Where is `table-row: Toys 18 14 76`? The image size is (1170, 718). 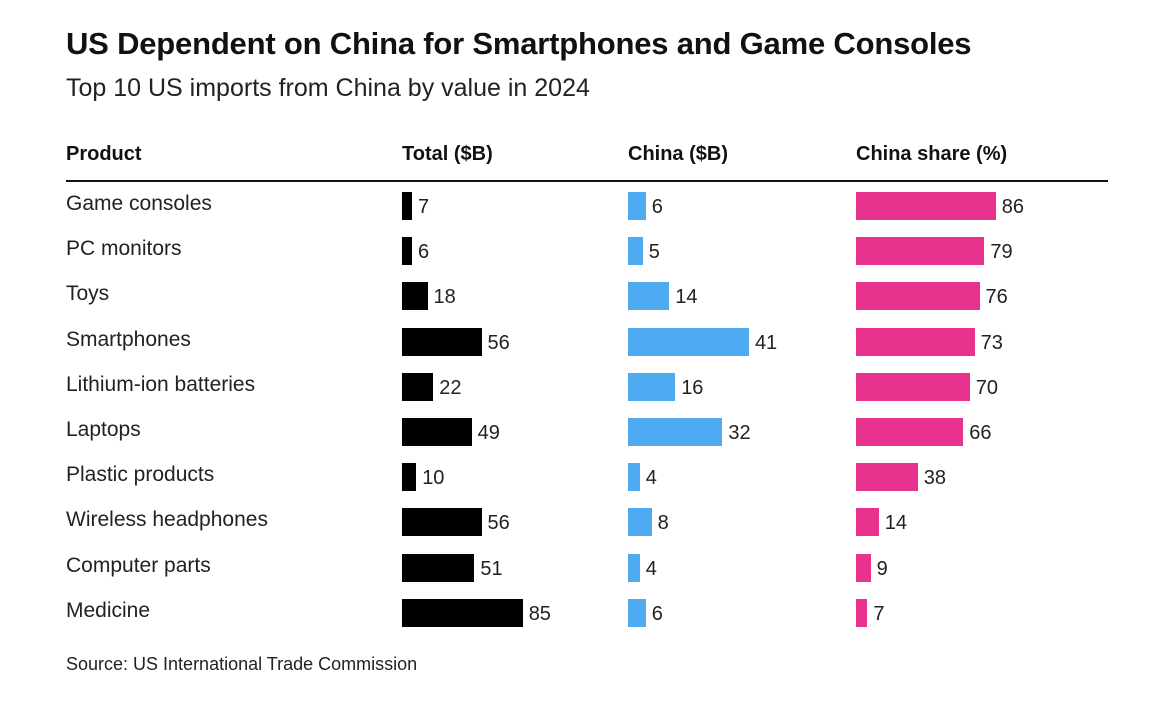 table-row: Toys 18 14 76 is located at coordinates (585, 304).